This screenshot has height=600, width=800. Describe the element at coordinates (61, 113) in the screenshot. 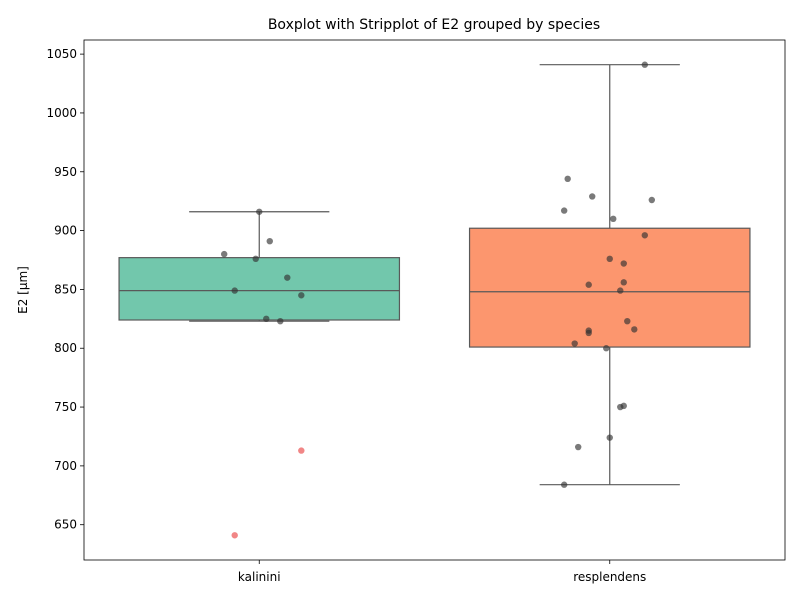

I see `y-tick-label: 1000` at that location.